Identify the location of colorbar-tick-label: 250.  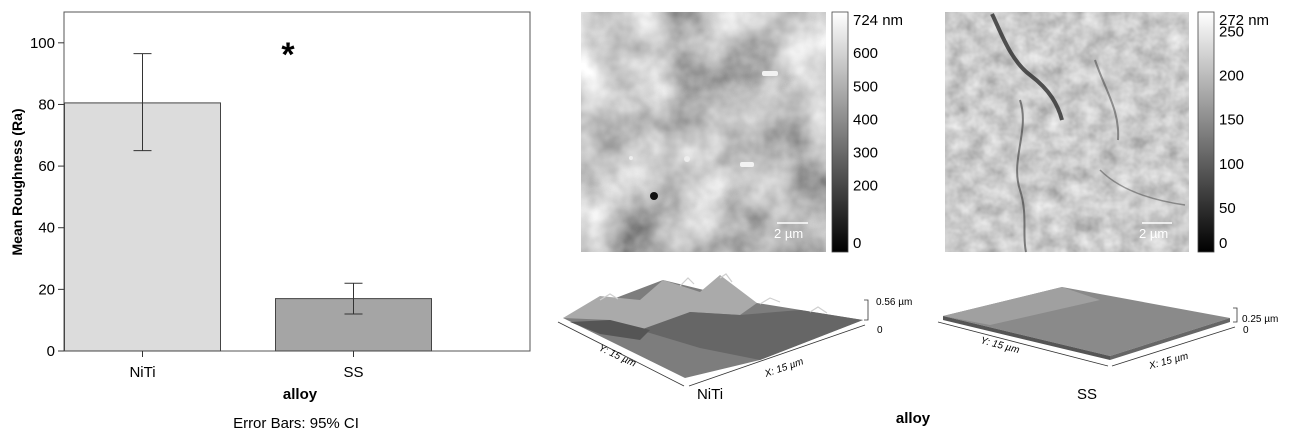
(1231, 31).